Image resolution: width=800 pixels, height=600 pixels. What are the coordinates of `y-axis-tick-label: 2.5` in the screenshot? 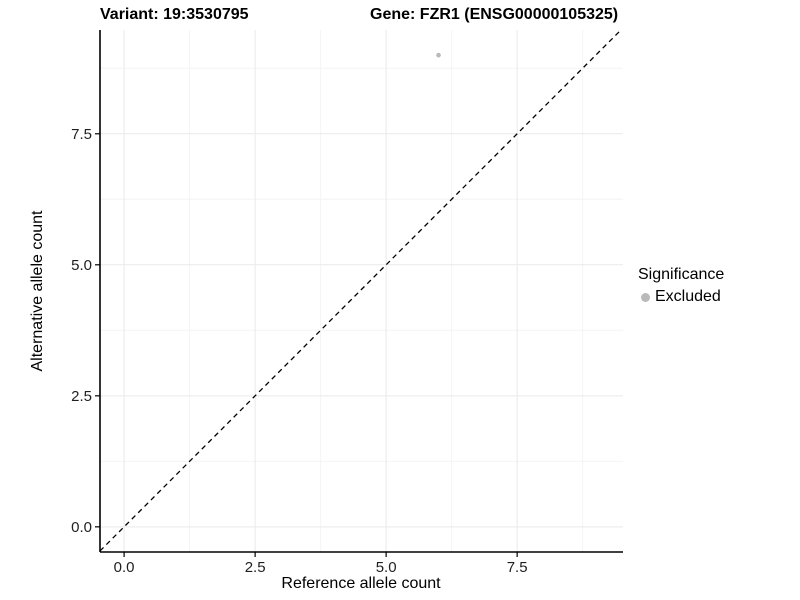 It's located at (81, 396).